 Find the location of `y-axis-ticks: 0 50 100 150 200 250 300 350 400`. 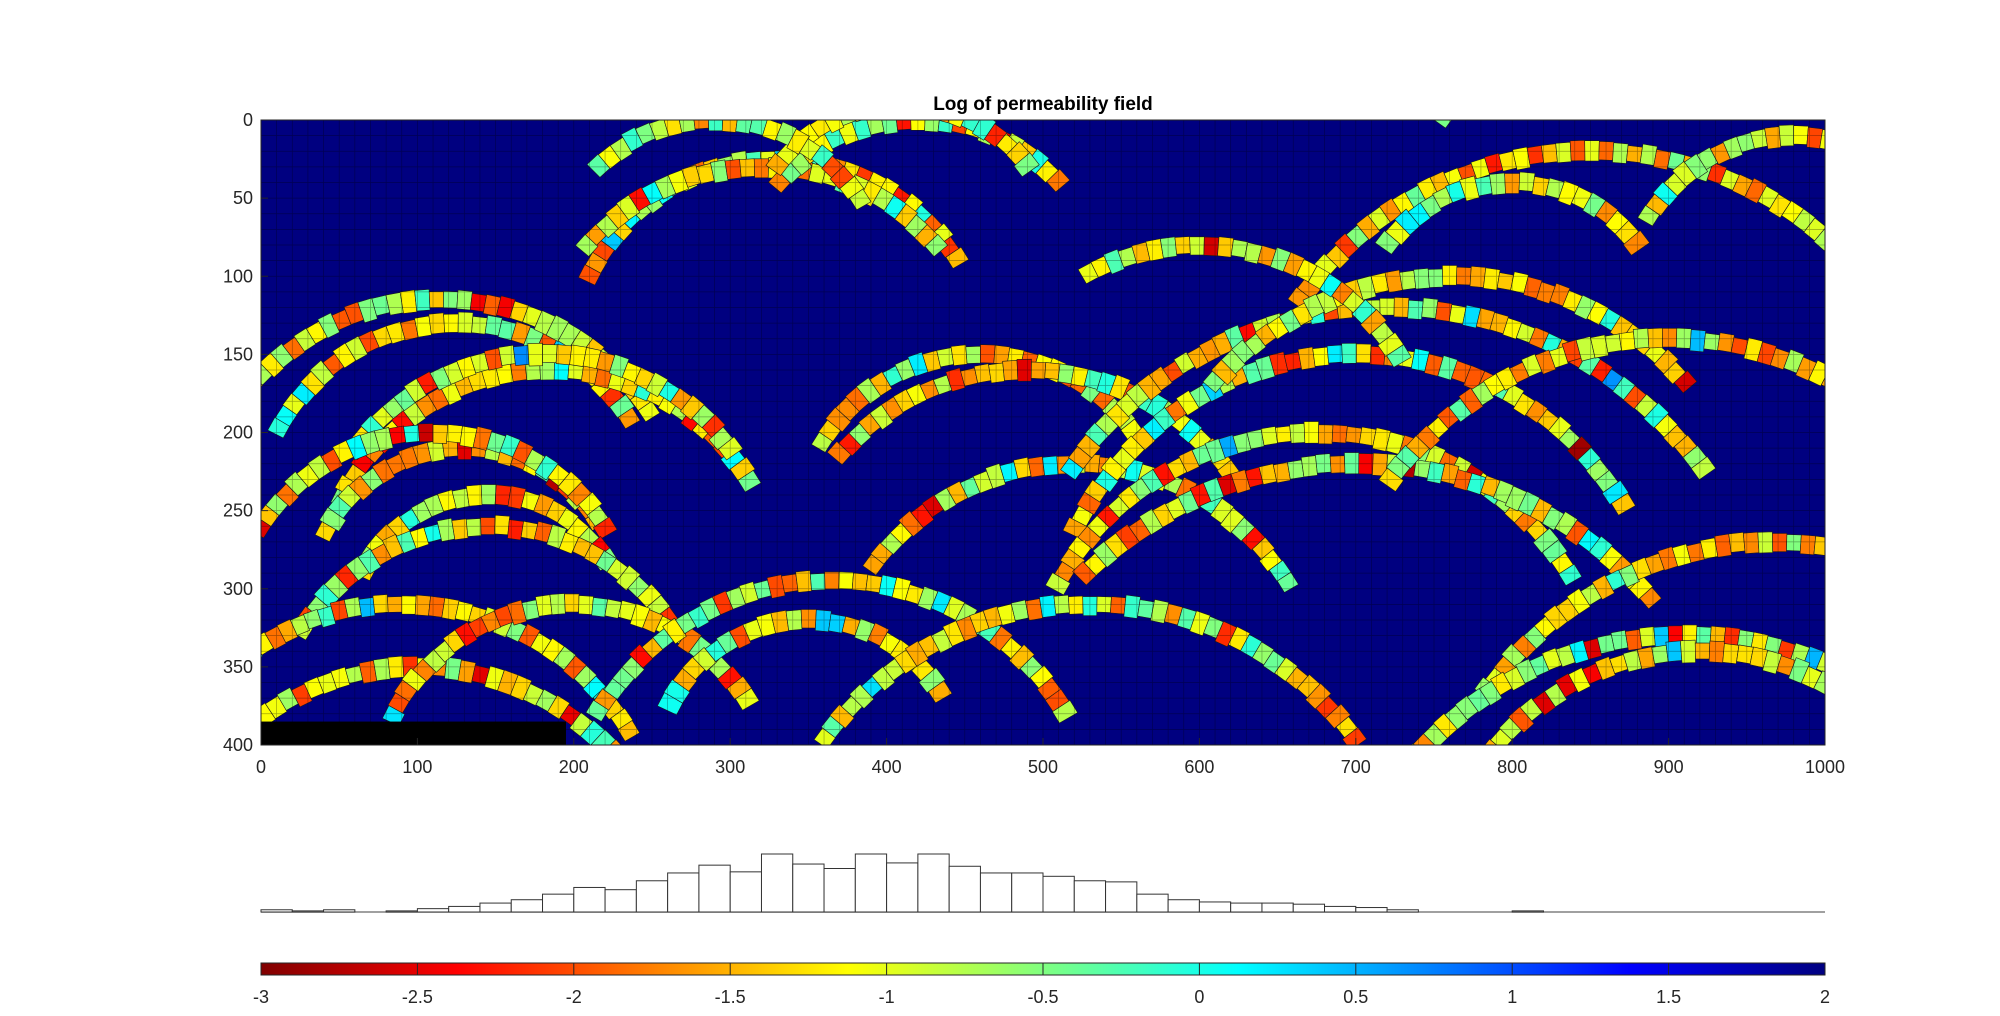

y-axis-ticks: 0 50 100 150 200 250 300 350 400 is located at coordinates (245, 432).